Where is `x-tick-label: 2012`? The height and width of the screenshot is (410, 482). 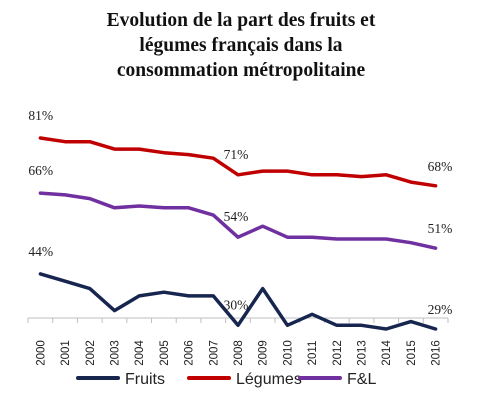
x-tick-label: 2012 is located at coordinates (338, 353).